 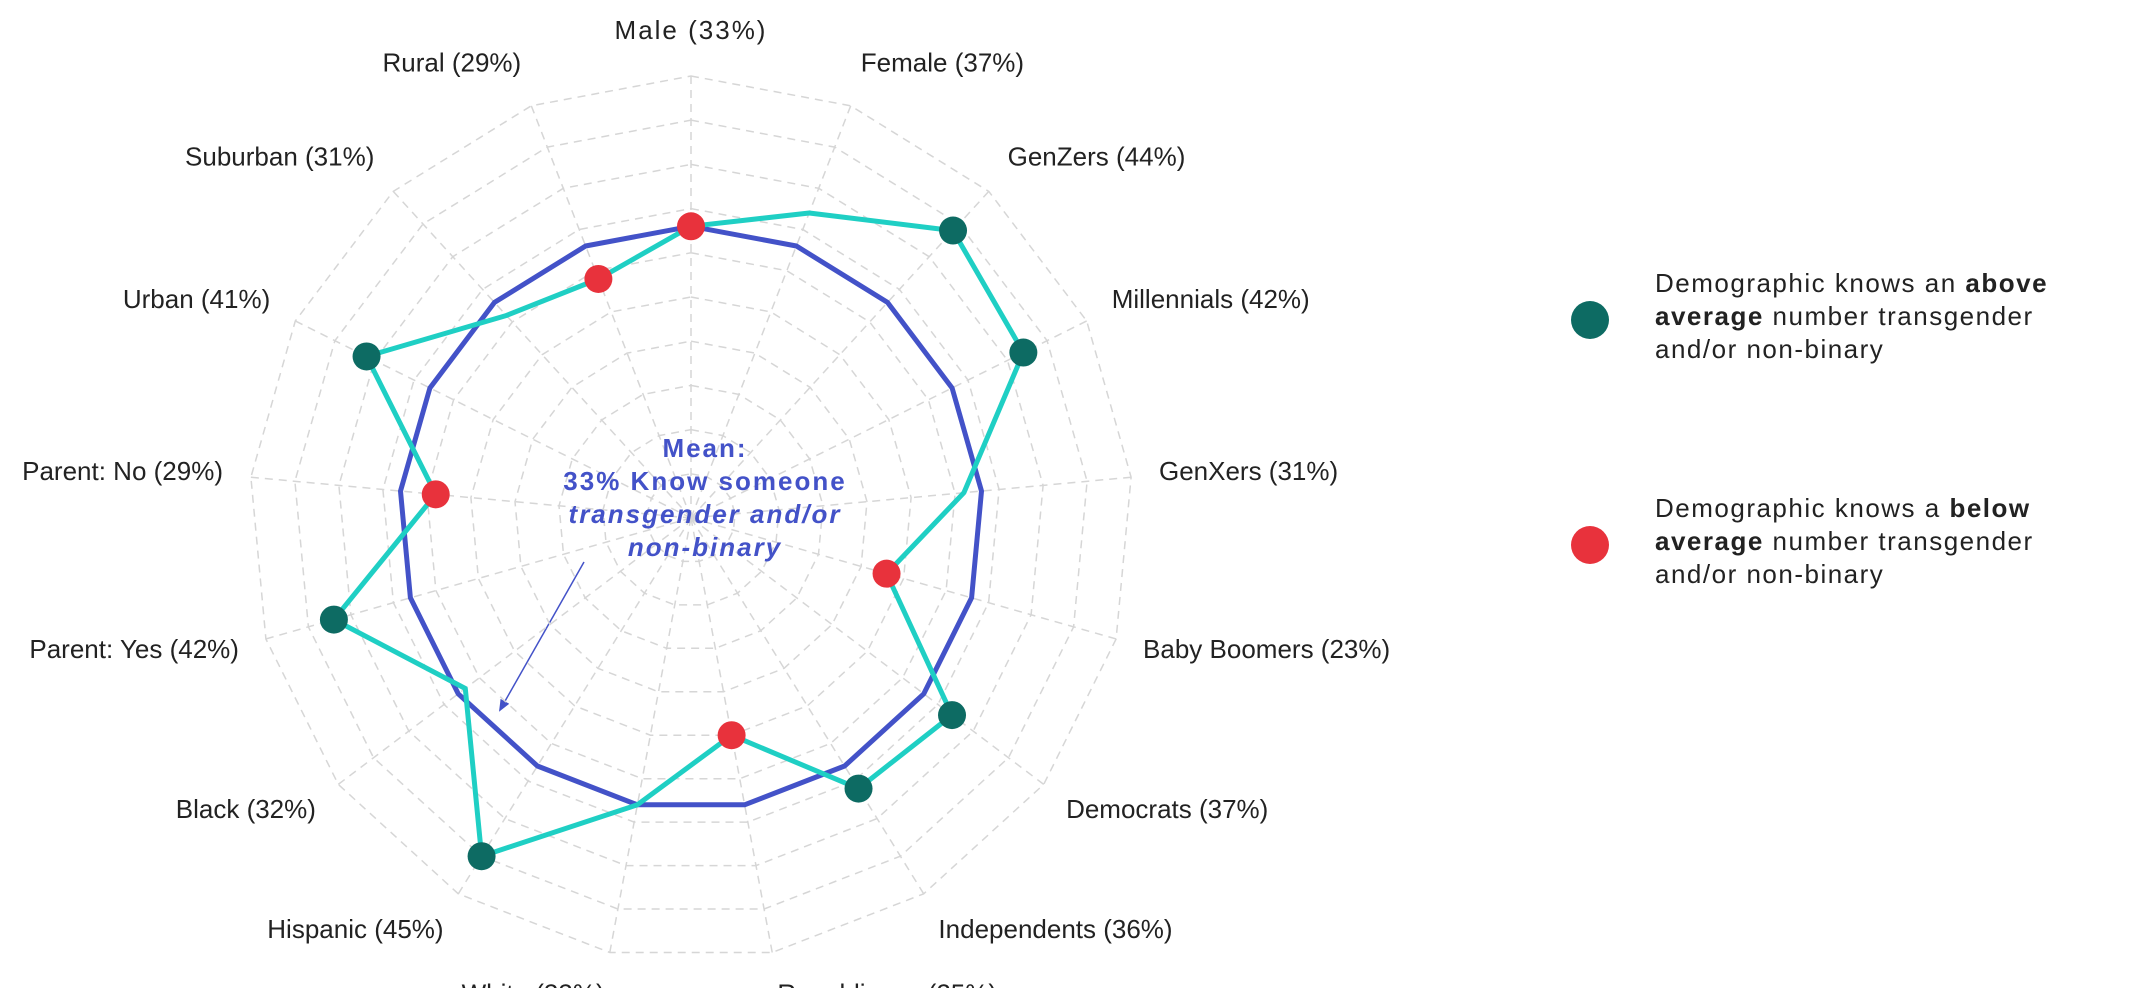 I want to click on mean-annotation: Mean:, so click(x=704, y=448).